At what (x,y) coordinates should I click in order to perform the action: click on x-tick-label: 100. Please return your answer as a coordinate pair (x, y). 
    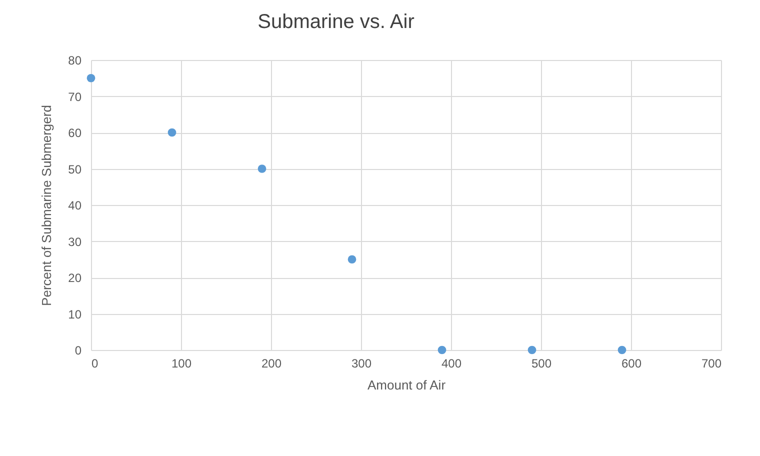
    Looking at the image, I should click on (181, 363).